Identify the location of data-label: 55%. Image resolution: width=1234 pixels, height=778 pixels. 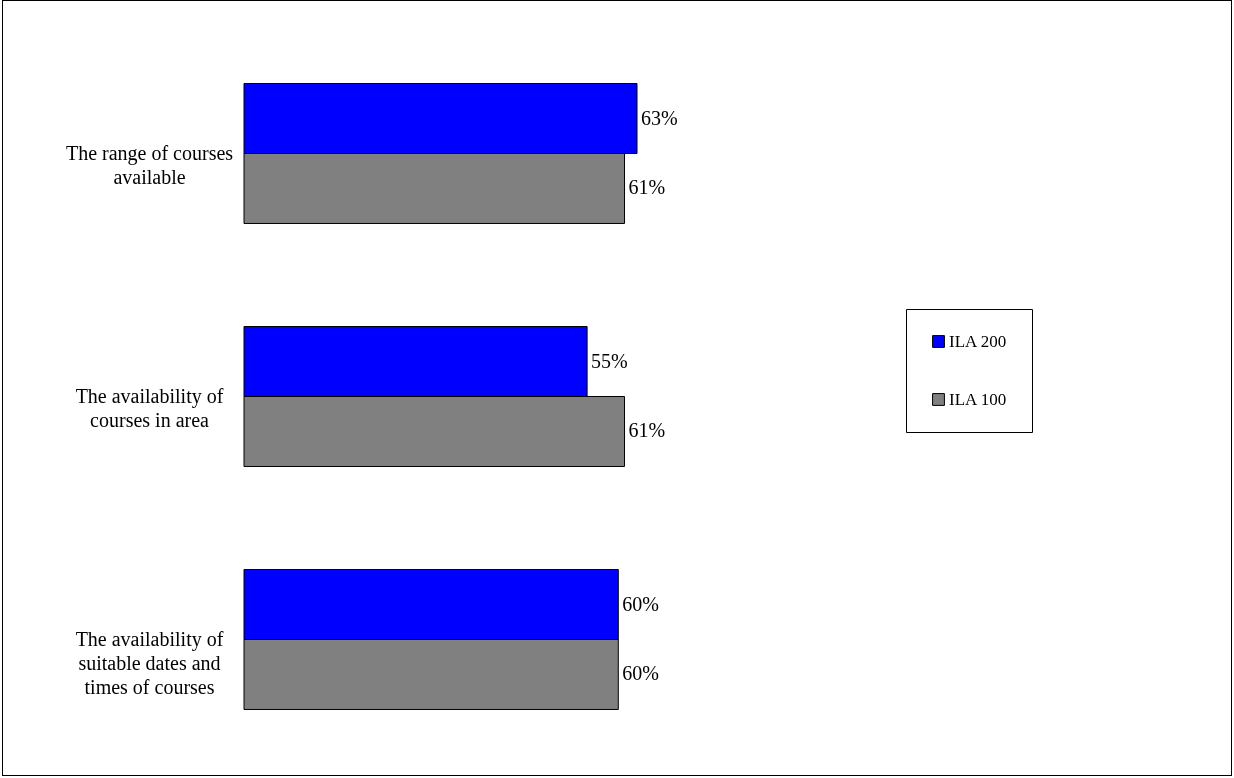
(609, 360).